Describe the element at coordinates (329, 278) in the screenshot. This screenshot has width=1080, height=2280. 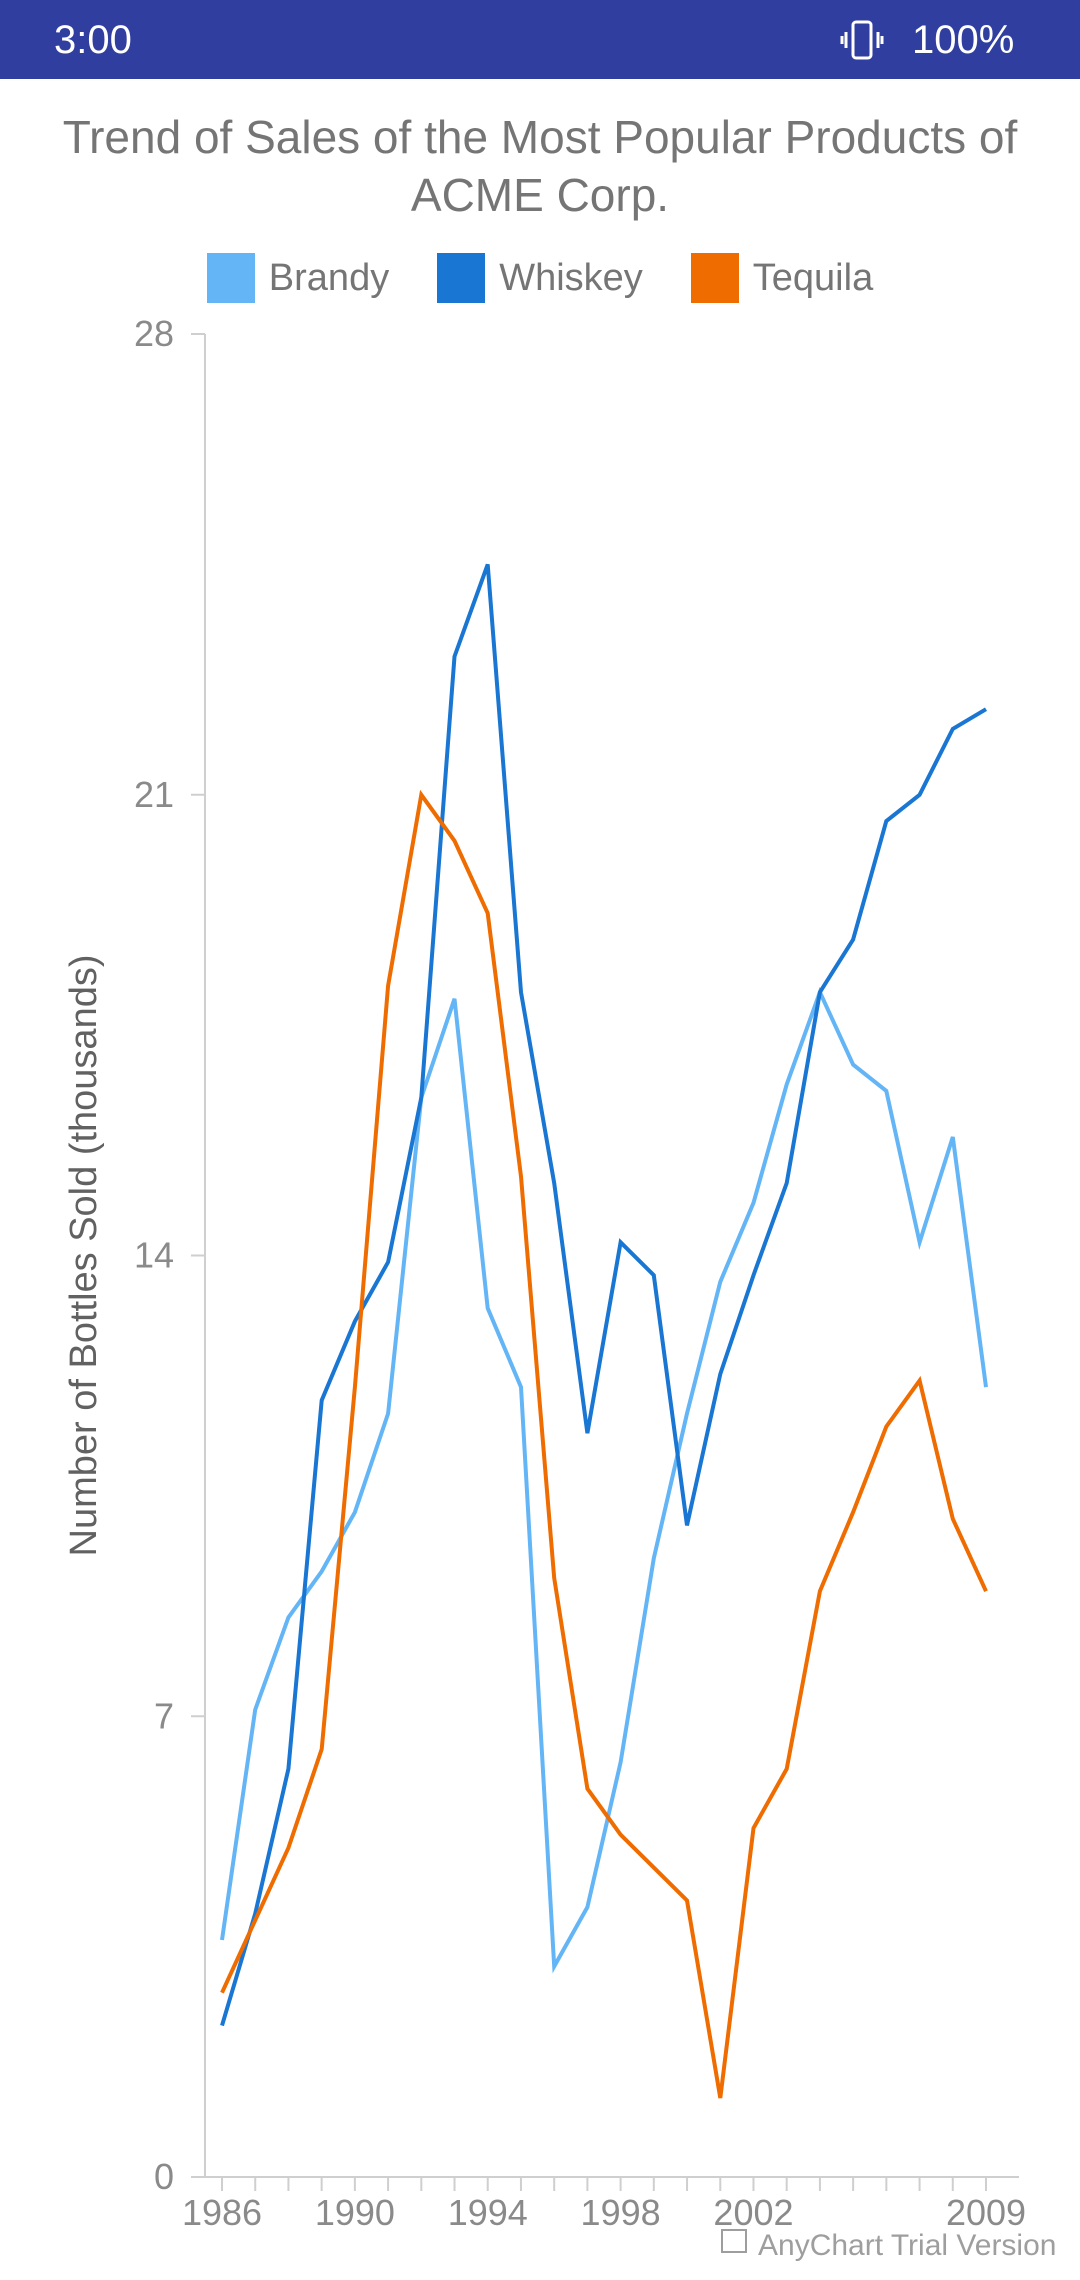
I see `legend-label: Brandy` at that location.